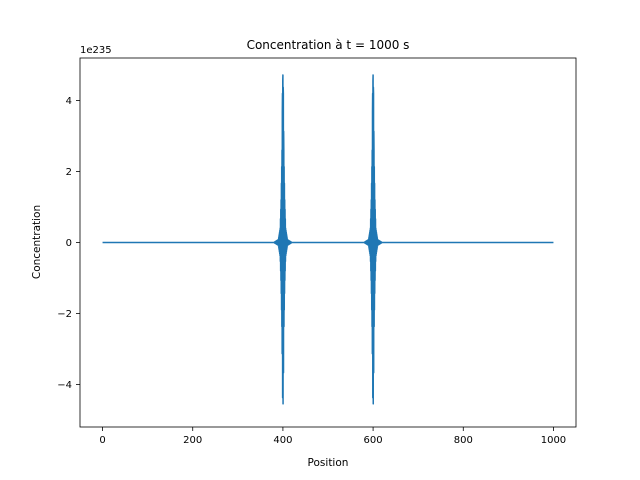 This screenshot has width=640, height=480. I want to click on x-tick-label: 0, so click(102, 440).